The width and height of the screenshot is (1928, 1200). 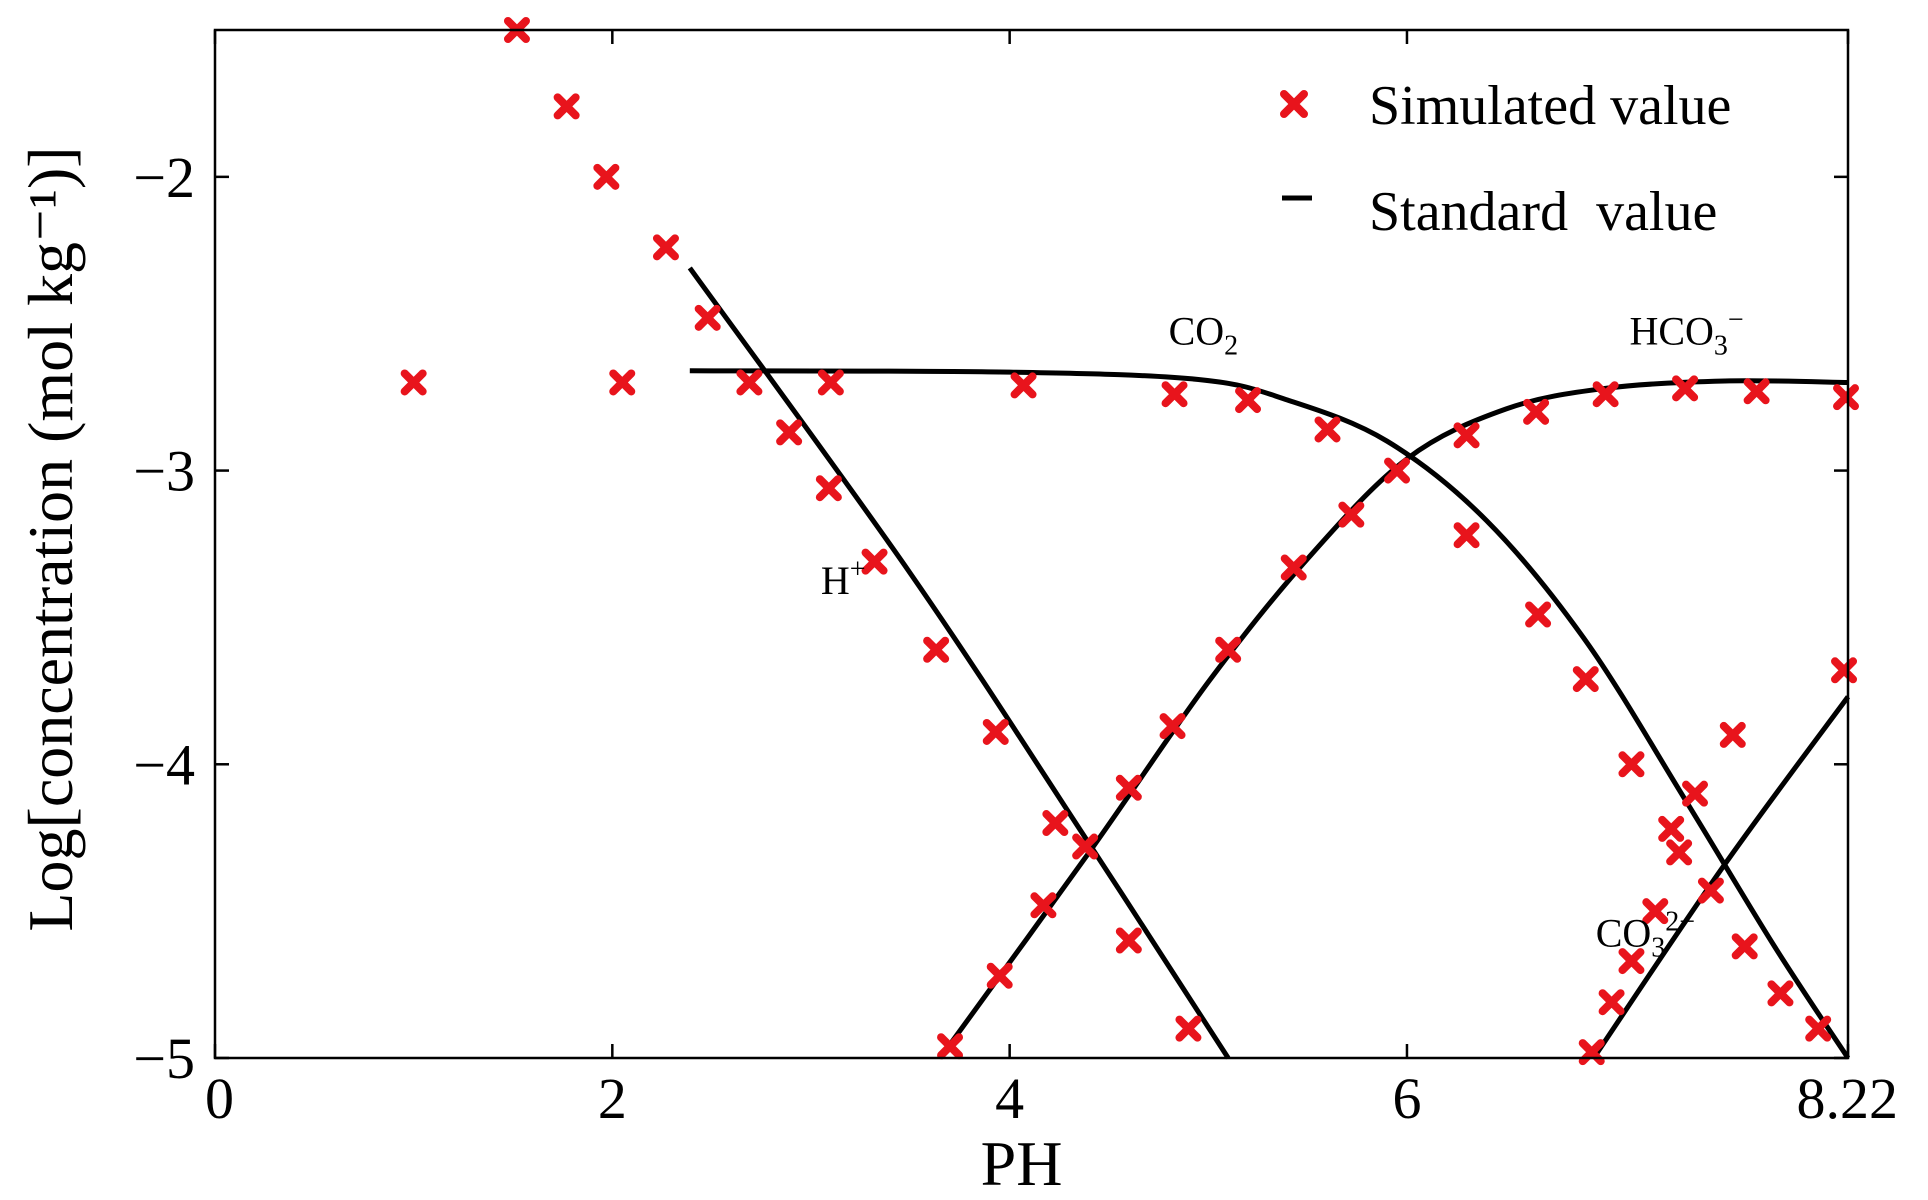 What do you see at coordinates (164, 177) in the screenshot?
I see `y-tick-label: −2` at bounding box center [164, 177].